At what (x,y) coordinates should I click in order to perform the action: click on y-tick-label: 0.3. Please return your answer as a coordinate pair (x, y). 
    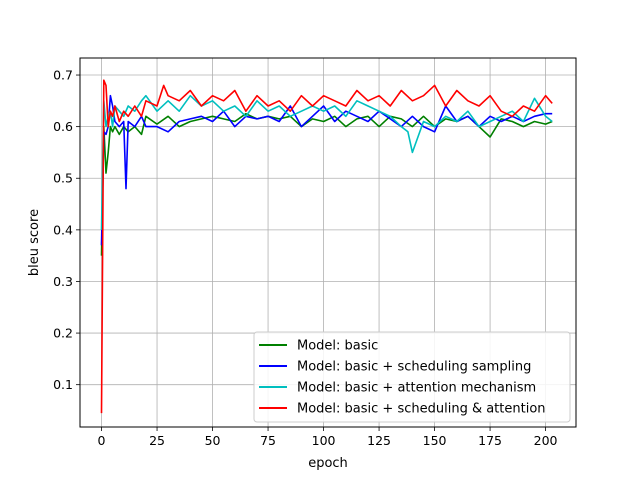
    Looking at the image, I should click on (63, 281).